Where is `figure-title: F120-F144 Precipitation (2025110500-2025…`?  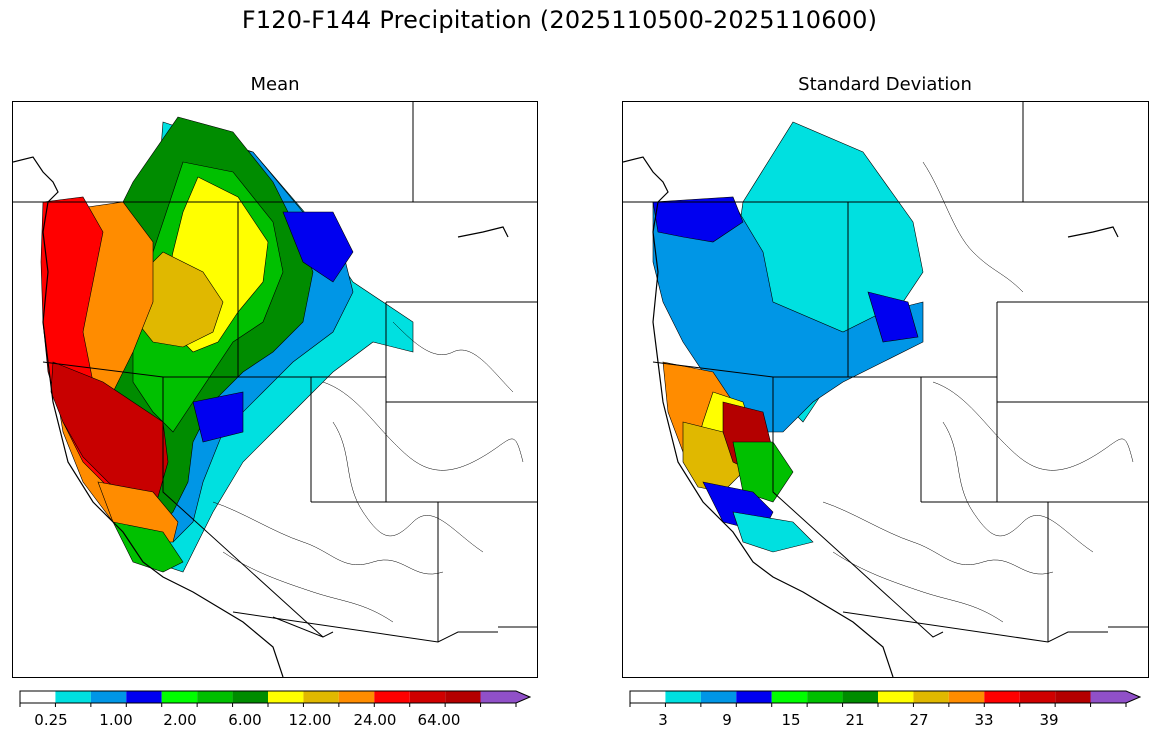 figure-title: F120-F144 Precipitation (2025110500-2025… is located at coordinates (559, 20).